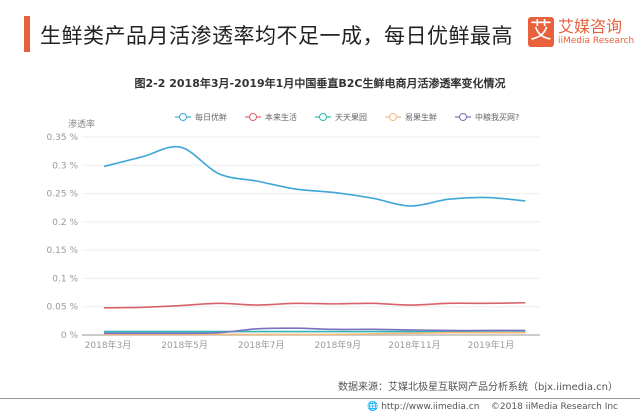 This screenshot has height=416, width=640. What do you see at coordinates (184, 345) in the screenshot?
I see `x-tick-label: 2018年5月` at bounding box center [184, 345].